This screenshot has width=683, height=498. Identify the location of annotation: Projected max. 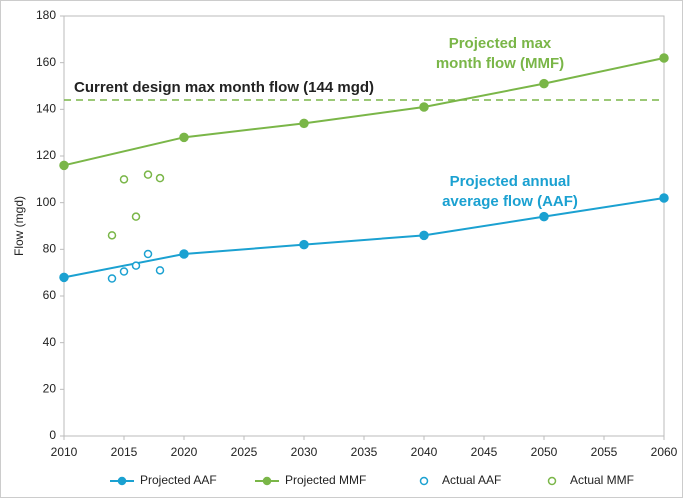
(500, 43).